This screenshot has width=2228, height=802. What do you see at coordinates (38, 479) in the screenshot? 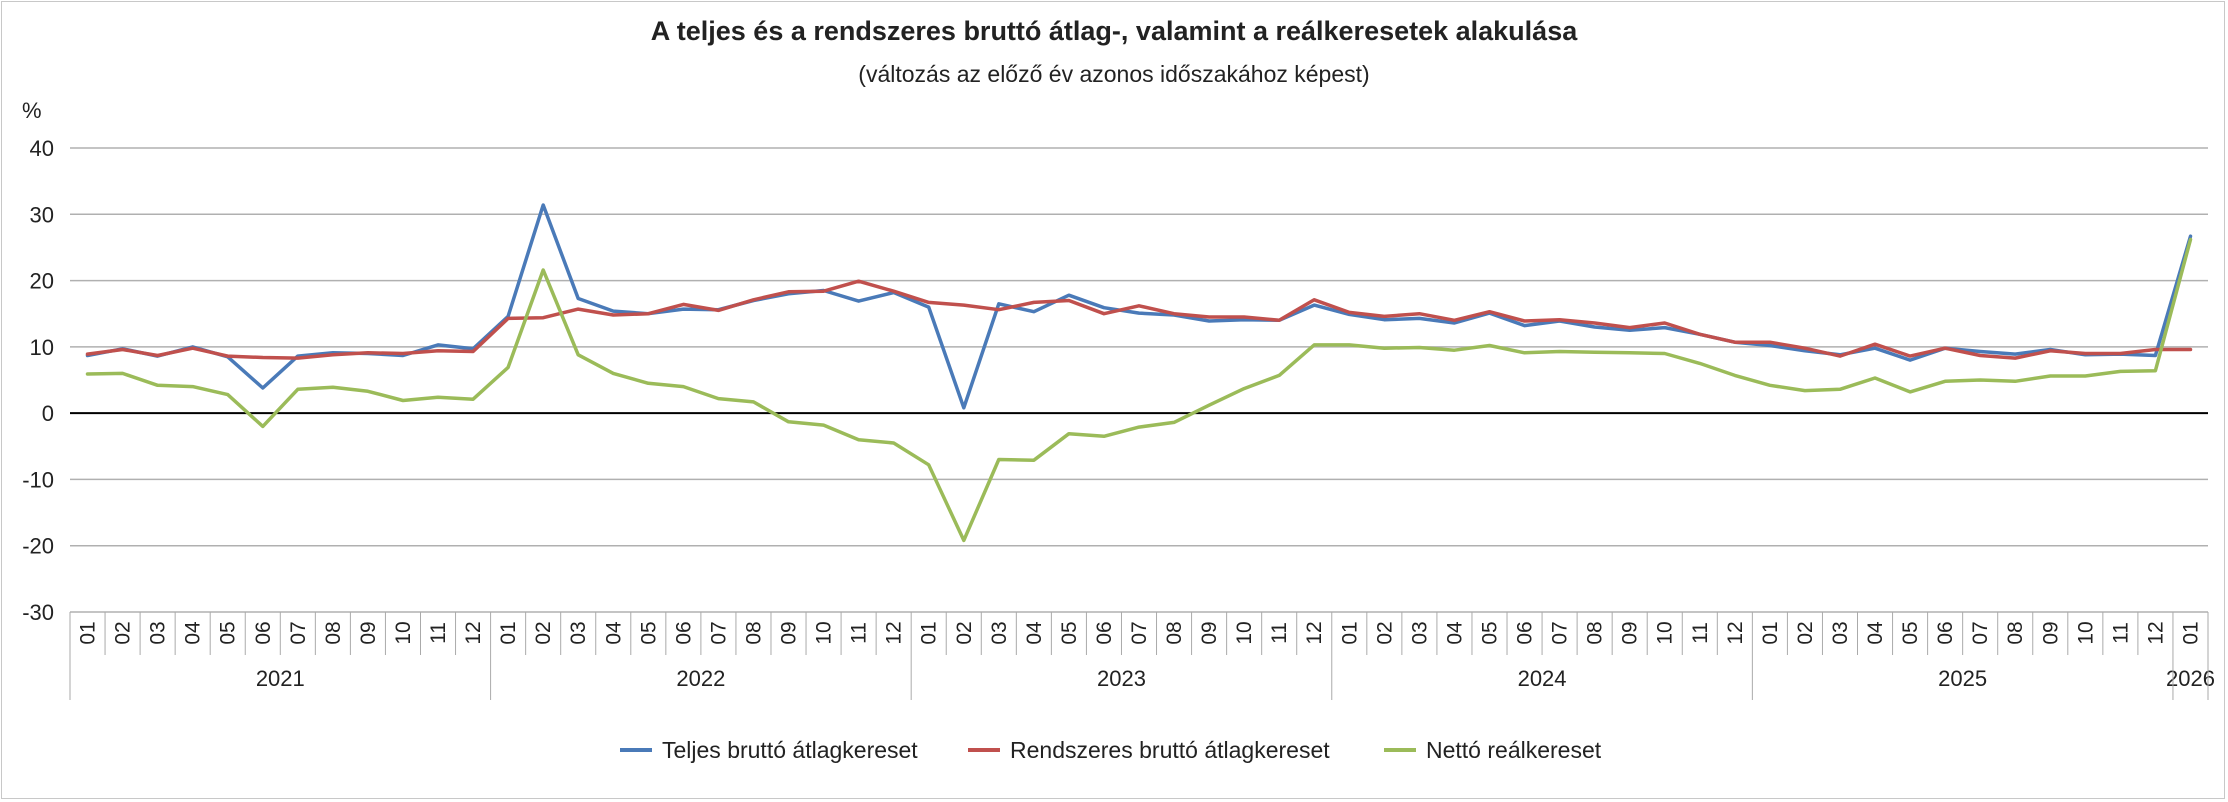
I see `y-tick-label: -10` at bounding box center [38, 479].